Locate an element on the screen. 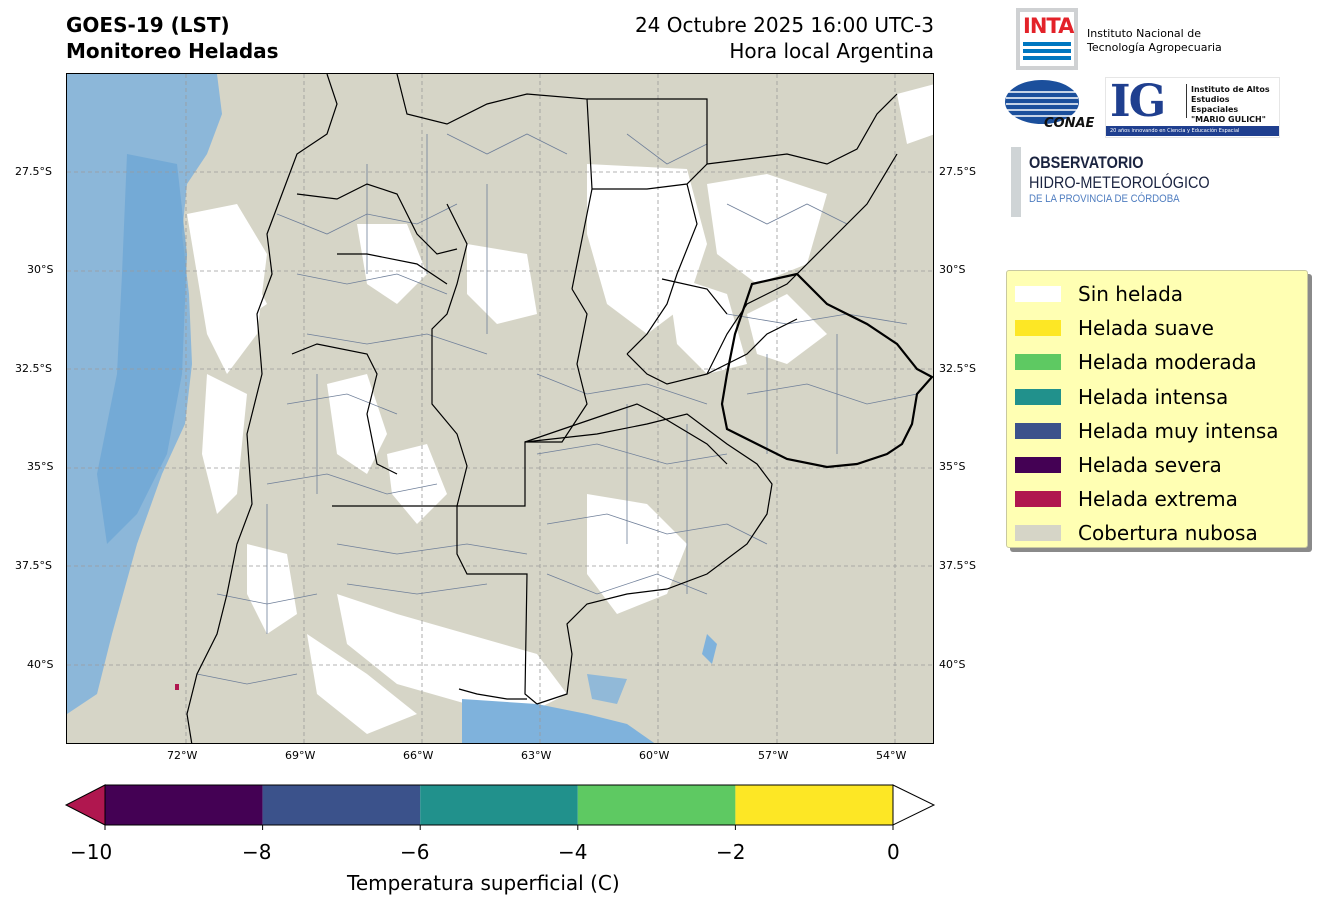 Image resolution: width=1324 pixels, height=911 pixels. legend-item: Sin helada is located at coordinates (1157, 294).